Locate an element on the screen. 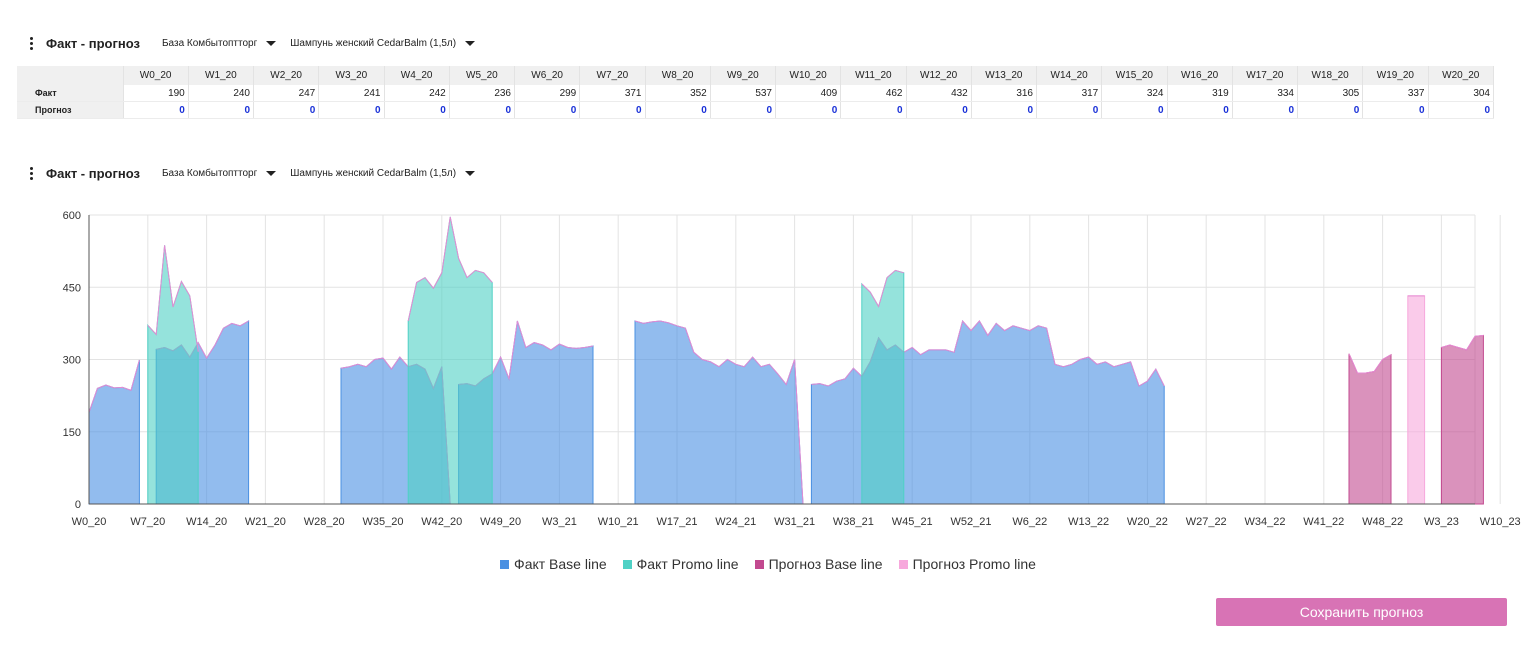 The width and height of the screenshot is (1536, 659). panel2-menu-icon is located at coordinates (31, 173).